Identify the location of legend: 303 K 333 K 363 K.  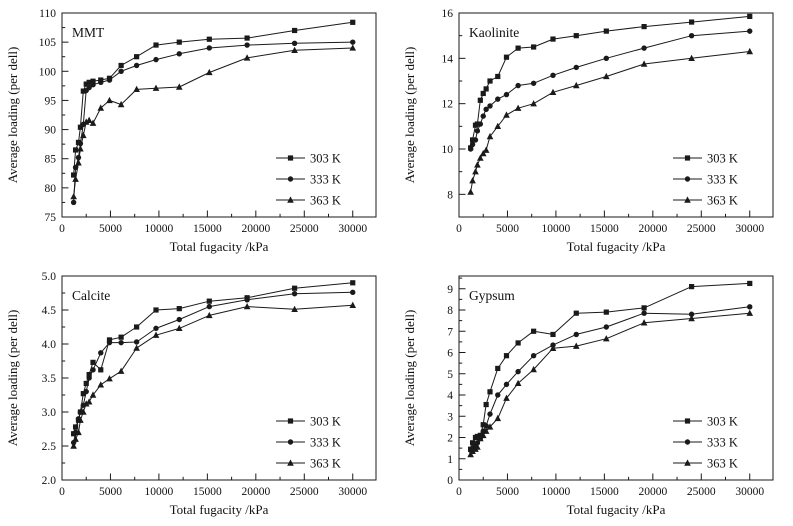
(308, 443).